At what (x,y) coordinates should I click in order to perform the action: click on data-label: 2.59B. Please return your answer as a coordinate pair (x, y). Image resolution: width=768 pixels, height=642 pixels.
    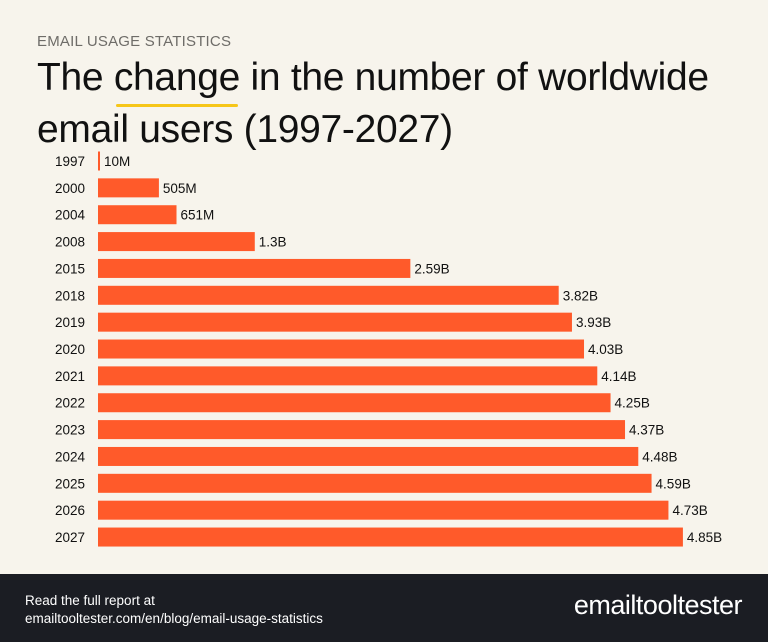
    Looking at the image, I should click on (431, 268).